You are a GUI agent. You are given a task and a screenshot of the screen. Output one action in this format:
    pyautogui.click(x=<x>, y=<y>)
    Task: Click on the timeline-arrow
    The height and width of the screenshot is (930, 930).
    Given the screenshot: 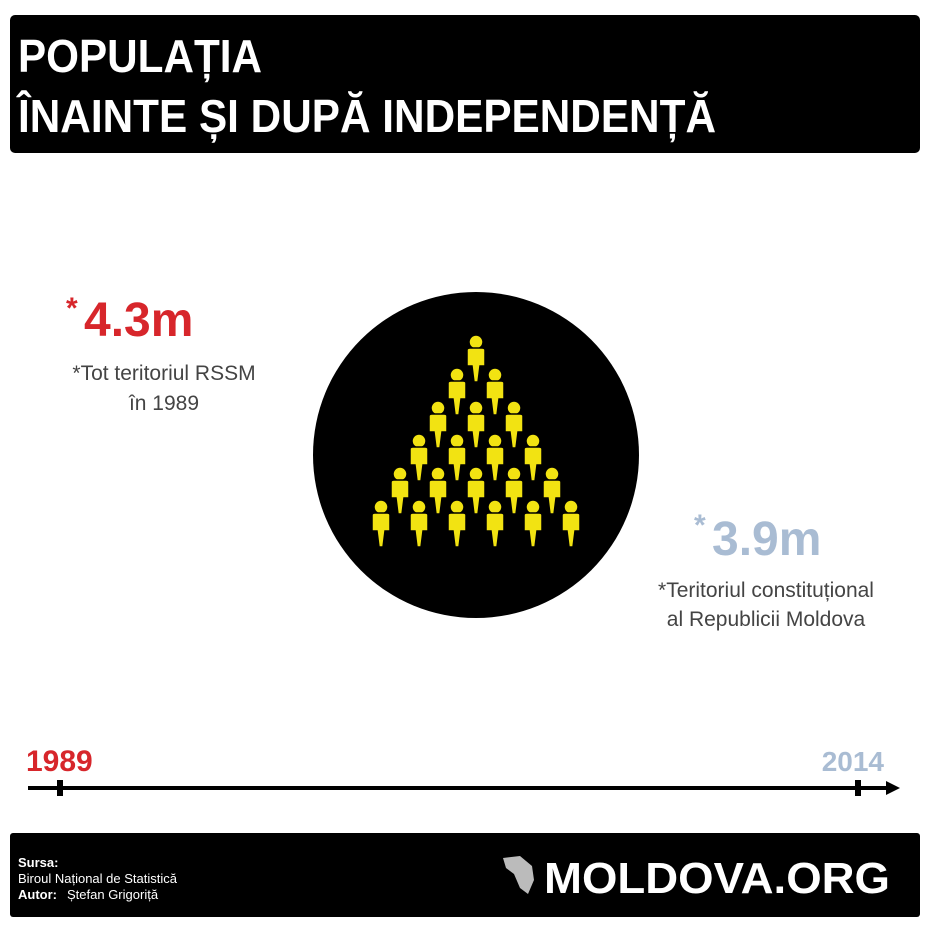 What is the action you would take?
    pyautogui.click(x=893, y=788)
    